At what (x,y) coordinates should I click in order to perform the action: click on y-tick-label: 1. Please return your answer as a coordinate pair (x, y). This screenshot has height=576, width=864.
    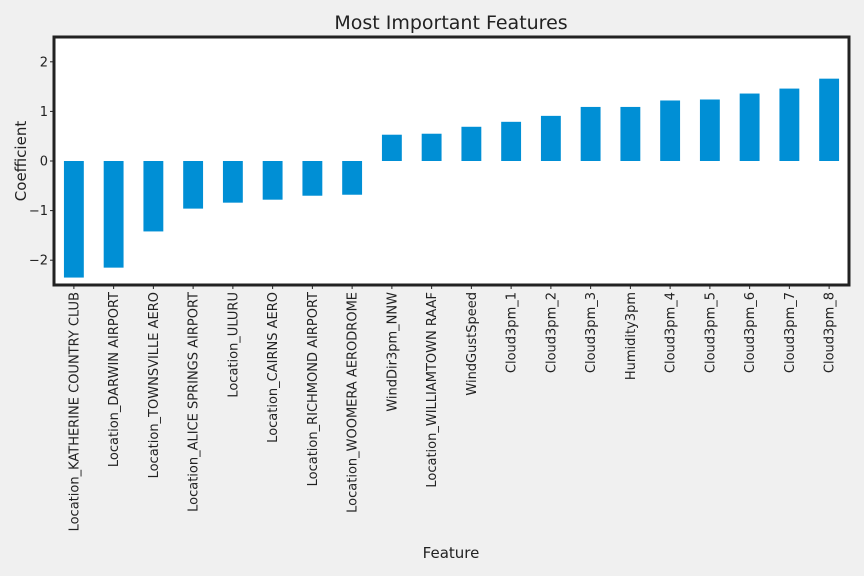
    Looking at the image, I should click on (44, 112).